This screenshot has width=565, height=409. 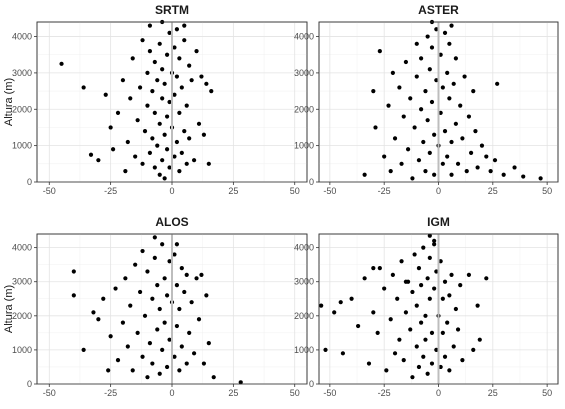 I want to click on panel-title: ALOS, so click(x=171, y=222).